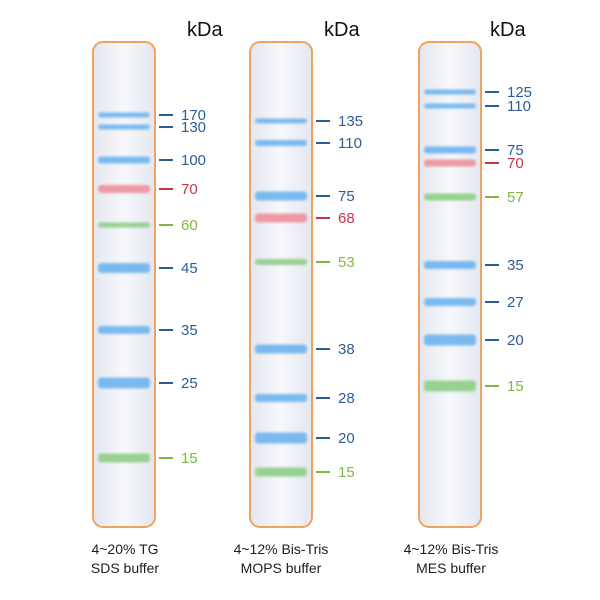 The width and height of the screenshot is (600, 600). Describe the element at coordinates (193, 127) in the screenshot. I see `marker-label: 130` at that location.